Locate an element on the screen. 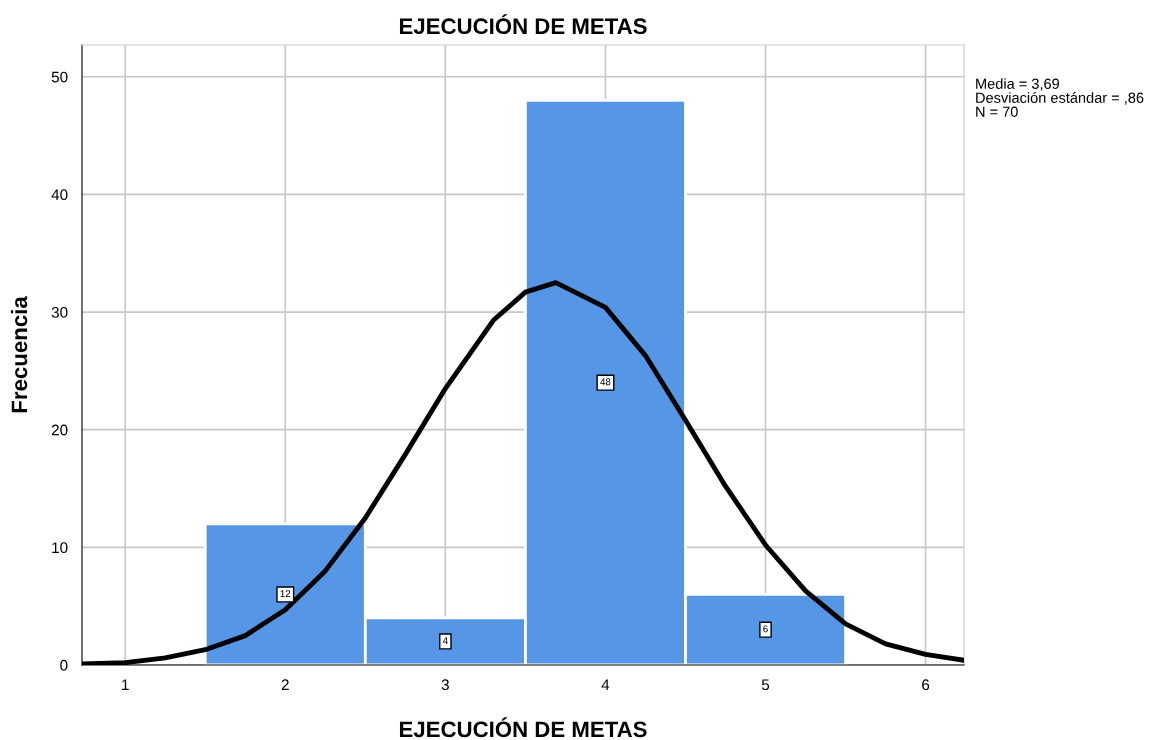 This screenshot has height=740, width=1173. x-axis-title: EJECUCIÓN DE METAS is located at coordinates (523, 727).